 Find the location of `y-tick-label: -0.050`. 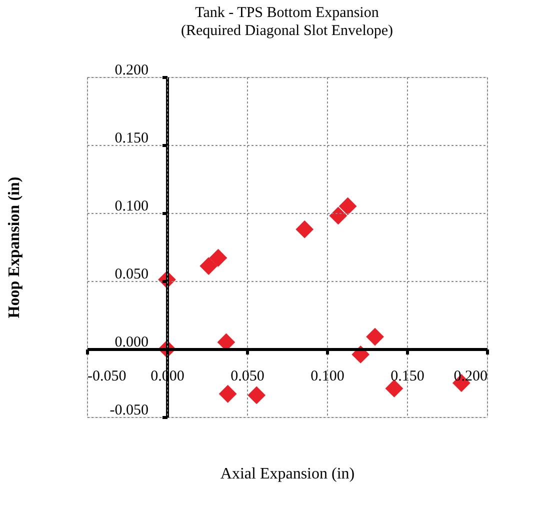

y-tick-label: -0.050 is located at coordinates (129, 410).